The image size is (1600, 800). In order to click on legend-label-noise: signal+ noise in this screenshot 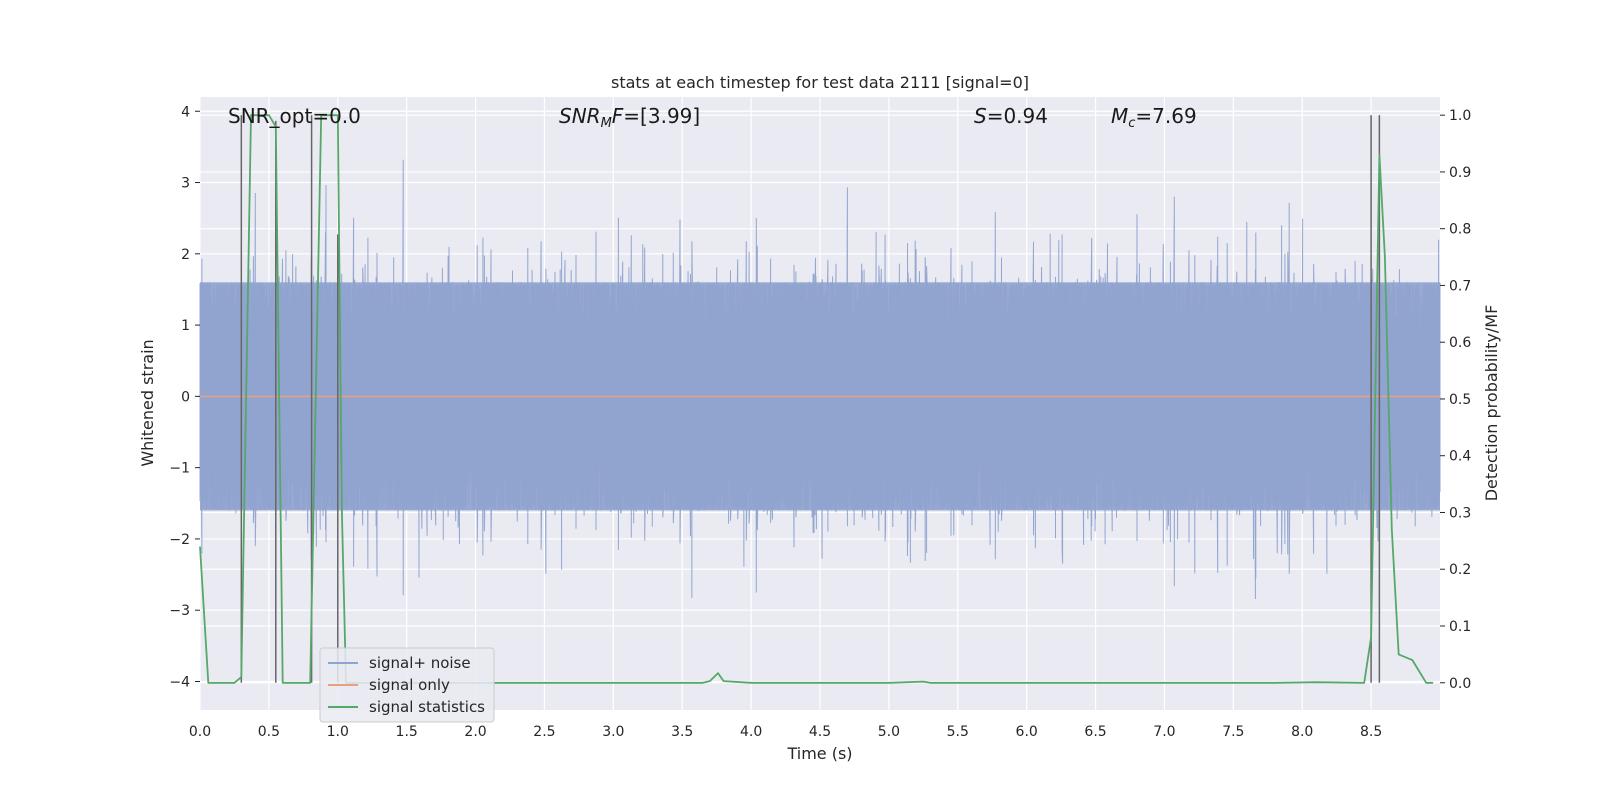, I will do `click(420, 663)`.